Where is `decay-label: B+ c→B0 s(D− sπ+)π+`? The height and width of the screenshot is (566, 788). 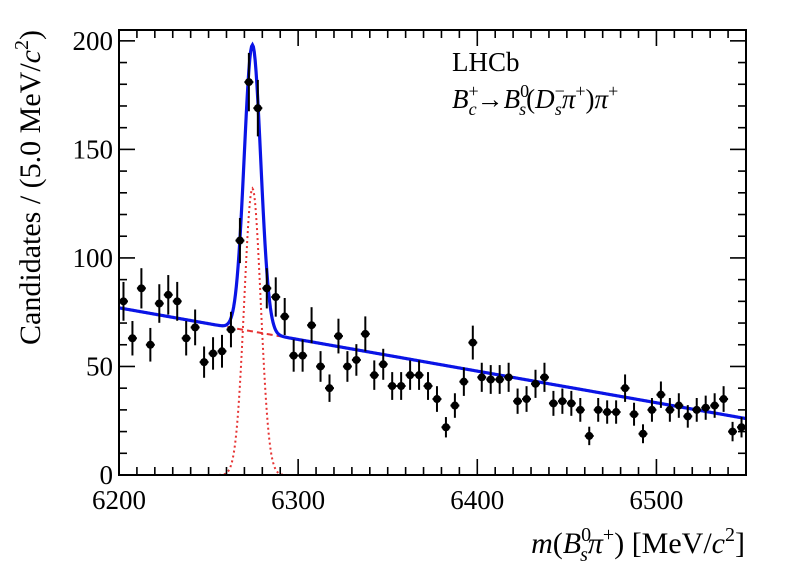
decay-label: B+ c→B0 s(D− sπ+)π+ is located at coordinates (535, 100).